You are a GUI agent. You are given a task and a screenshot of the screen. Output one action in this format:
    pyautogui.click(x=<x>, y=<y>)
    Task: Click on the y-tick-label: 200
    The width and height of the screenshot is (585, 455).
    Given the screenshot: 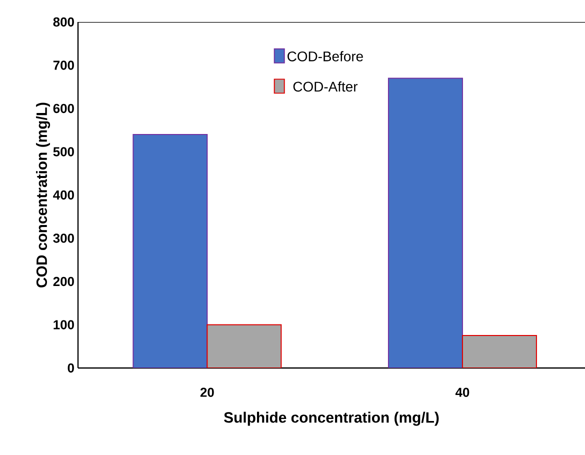 What is the action you would take?
    pyautogui.click(x=63, y=281)
    